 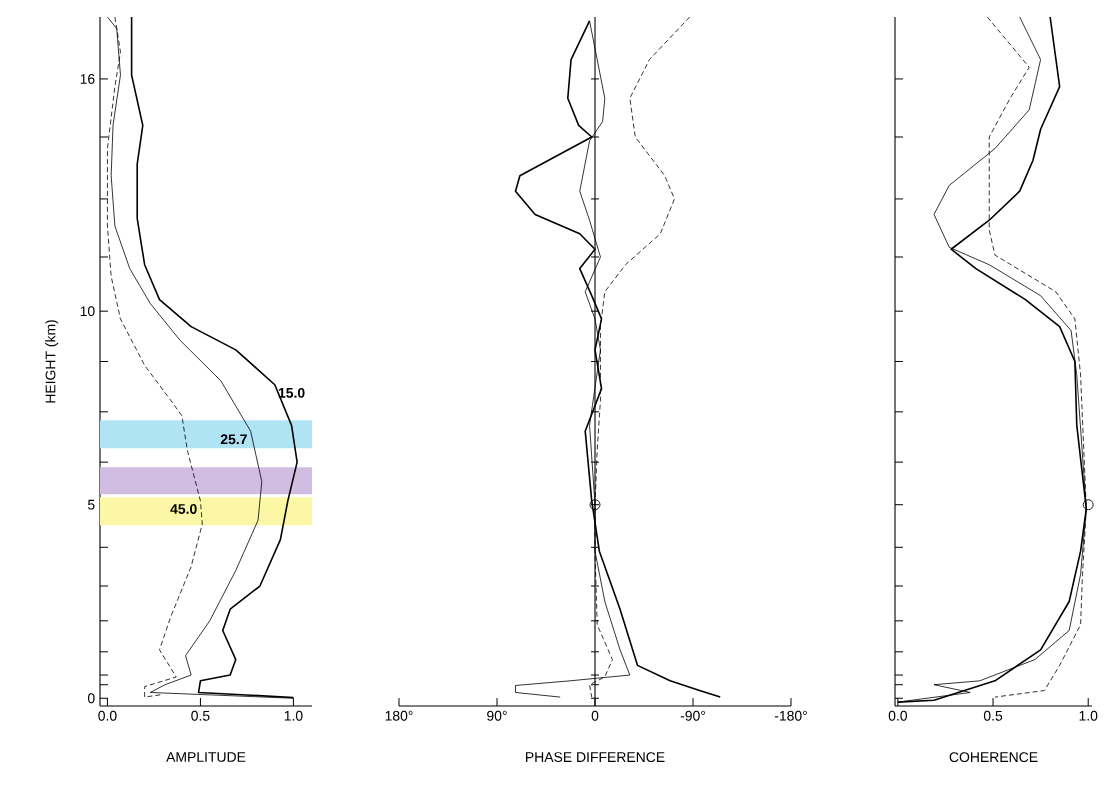 I want to click on x-tick-label: -180°, so click(x=790, y=715).